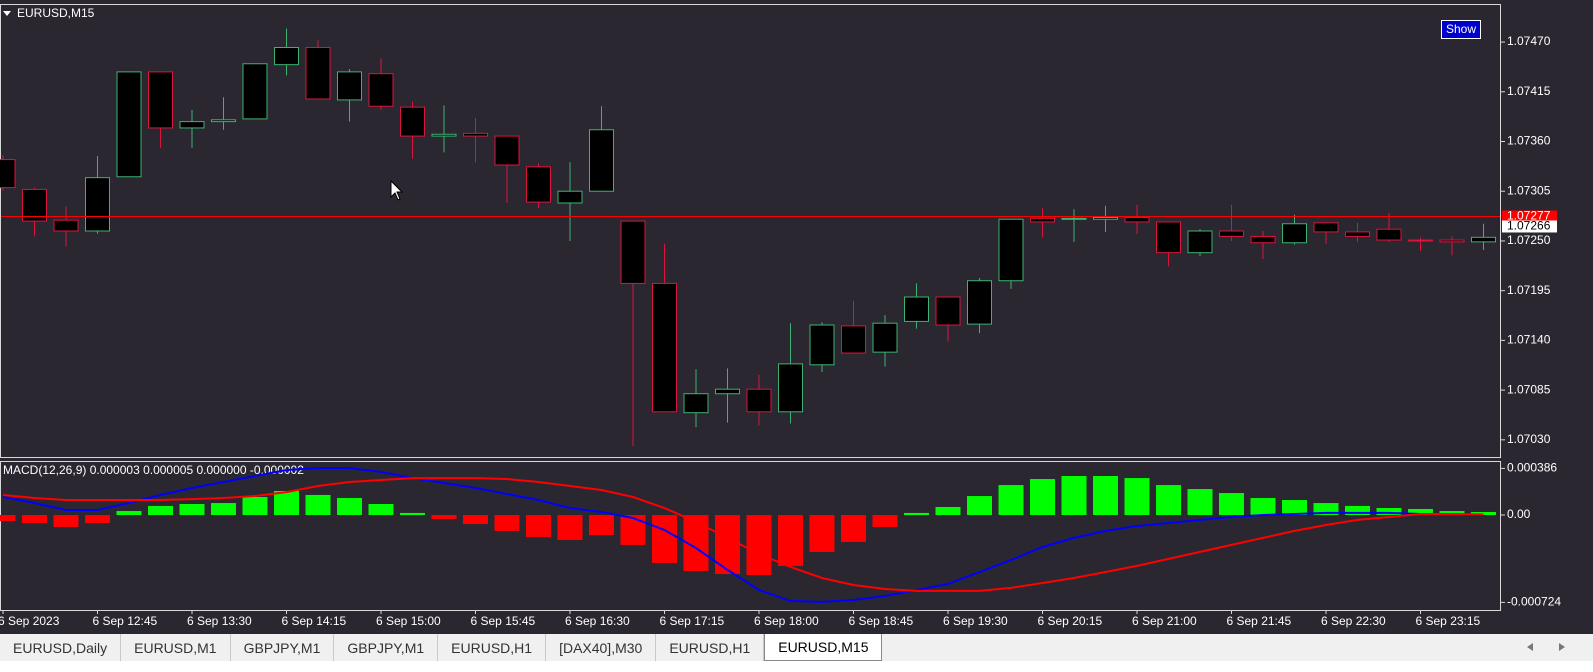  What do you see at coordinates (176, 647) in the screenshot?
I see `chart-tab: EURUSD,M1` at bounding box center [176, 647].